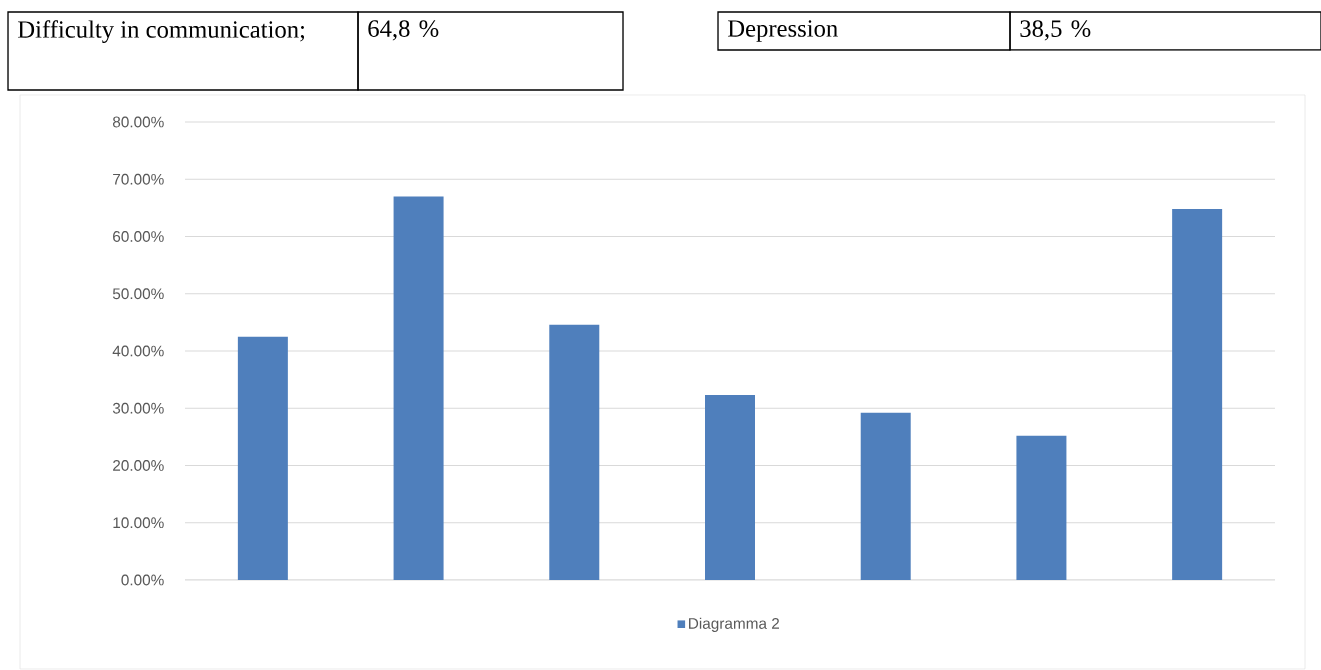 This screenshot has height=670, width=1321. I want to click on text: Difficulty in communication;, so click(161, 31).